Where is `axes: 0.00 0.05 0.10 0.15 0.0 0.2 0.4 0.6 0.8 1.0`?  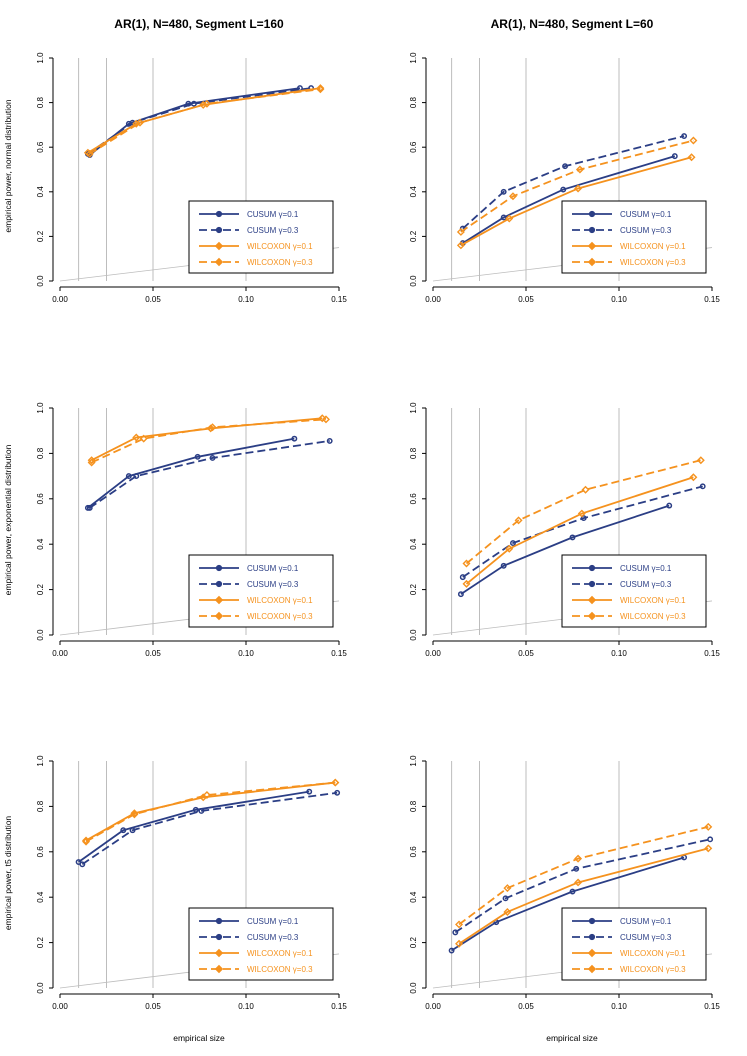 axes: 0.00 0.05 0.10 0.15 0.0 0.2 0.4 0.6 0.8 1.0 is located at coordinates (564, 883).